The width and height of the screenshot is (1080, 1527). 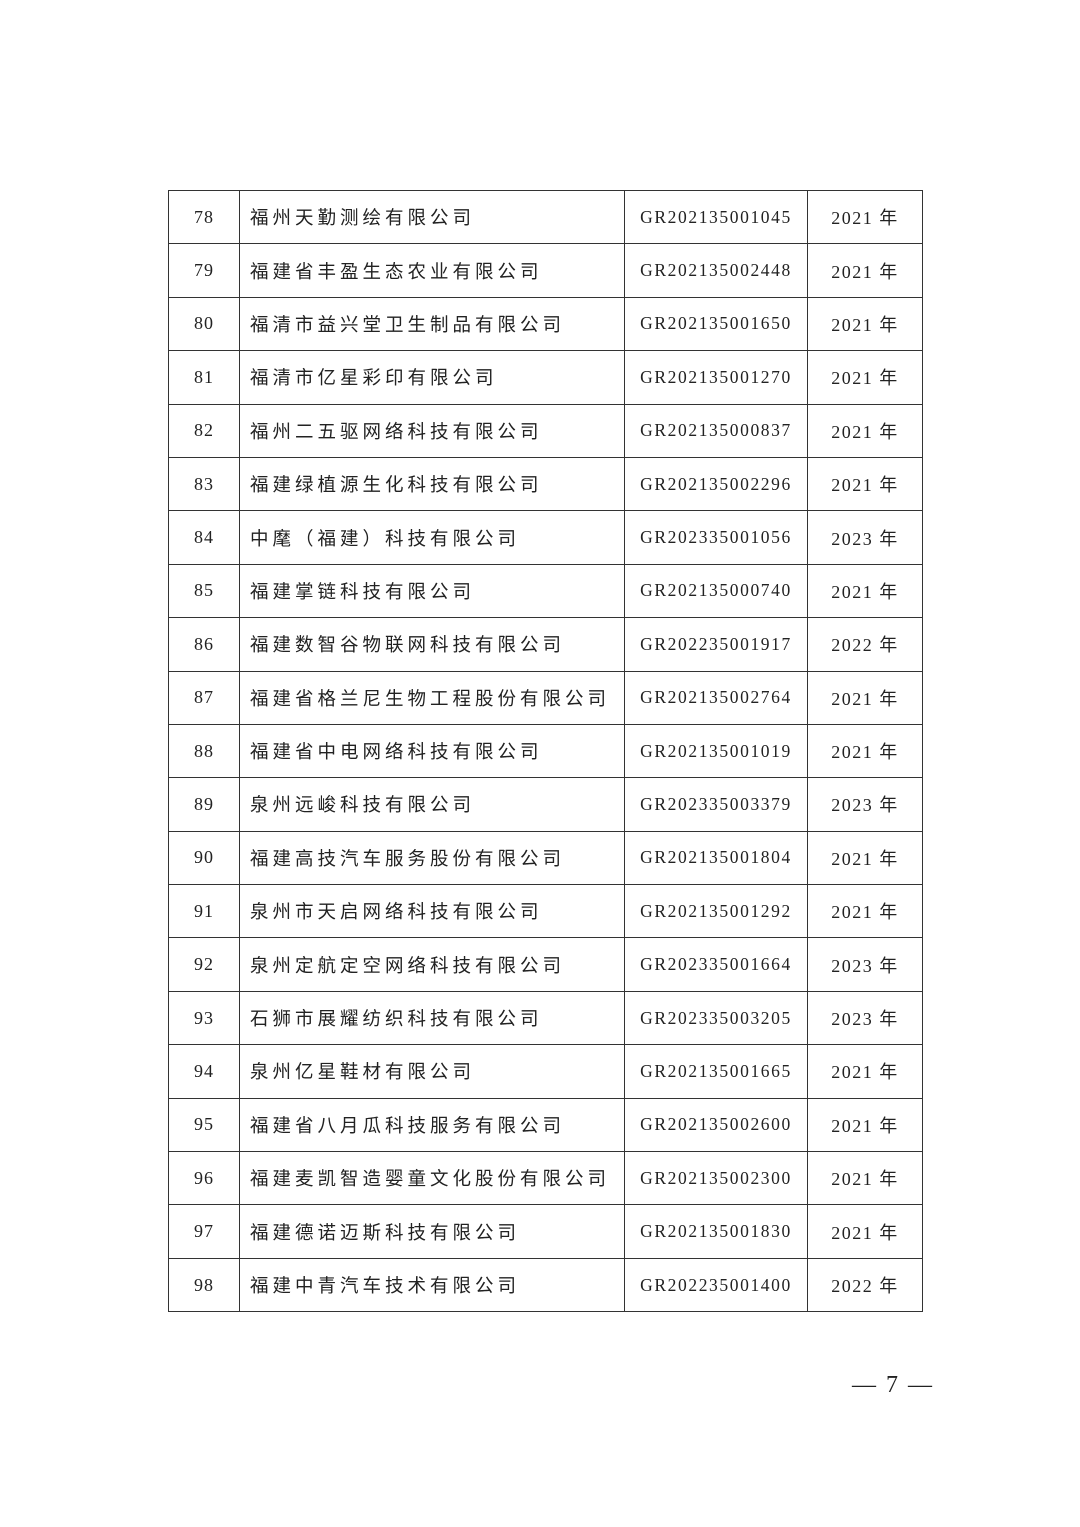 I want to click on certificate-code-cell: GR202135000837, so click(x=716, y=430).